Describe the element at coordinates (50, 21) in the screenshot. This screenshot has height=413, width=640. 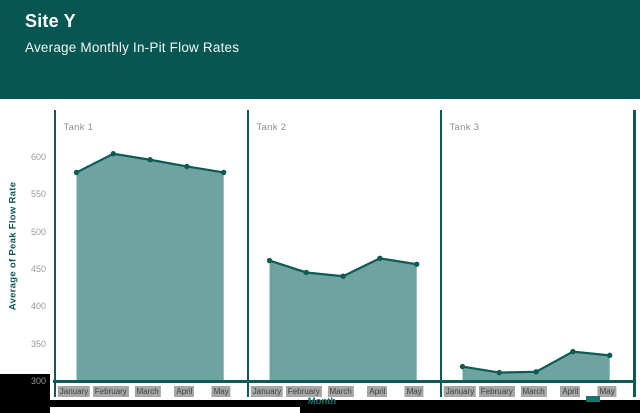
I see `page-title: Site Y` at that location.